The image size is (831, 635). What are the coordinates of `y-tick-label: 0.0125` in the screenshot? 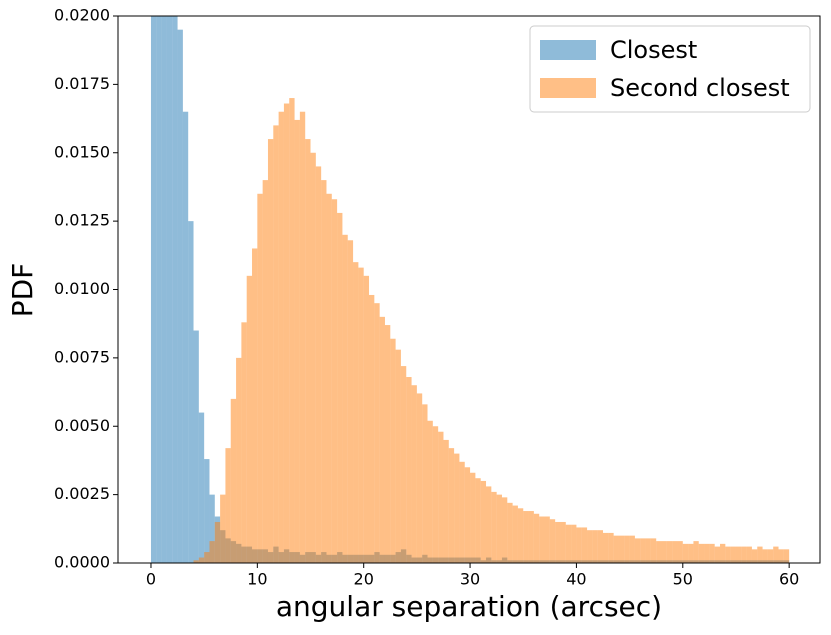 It's located at (82, 220).